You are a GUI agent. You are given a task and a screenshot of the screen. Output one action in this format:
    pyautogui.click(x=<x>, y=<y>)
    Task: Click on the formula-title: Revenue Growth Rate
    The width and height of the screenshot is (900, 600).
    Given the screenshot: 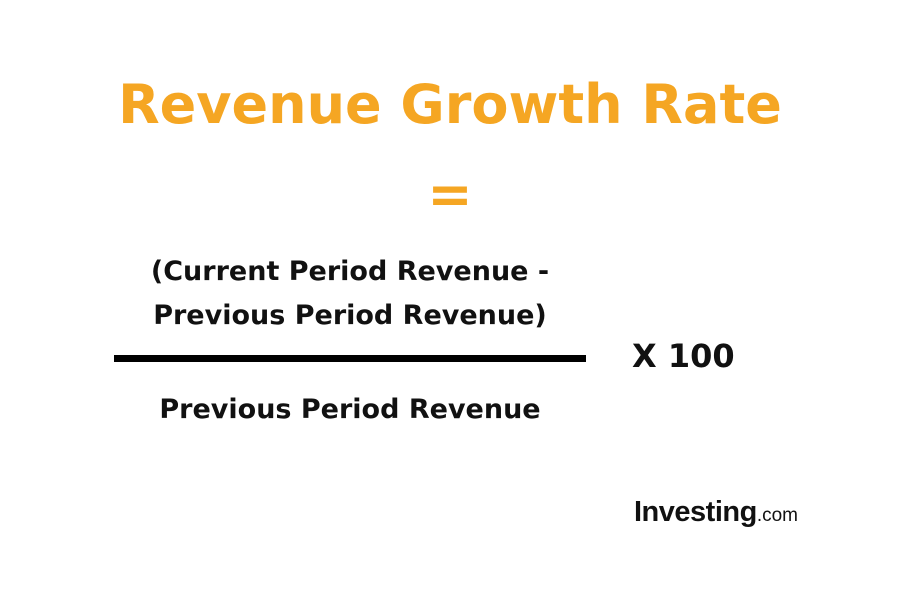 What is the action you would take?
    pyautogui.click(x=450, y=104)
    